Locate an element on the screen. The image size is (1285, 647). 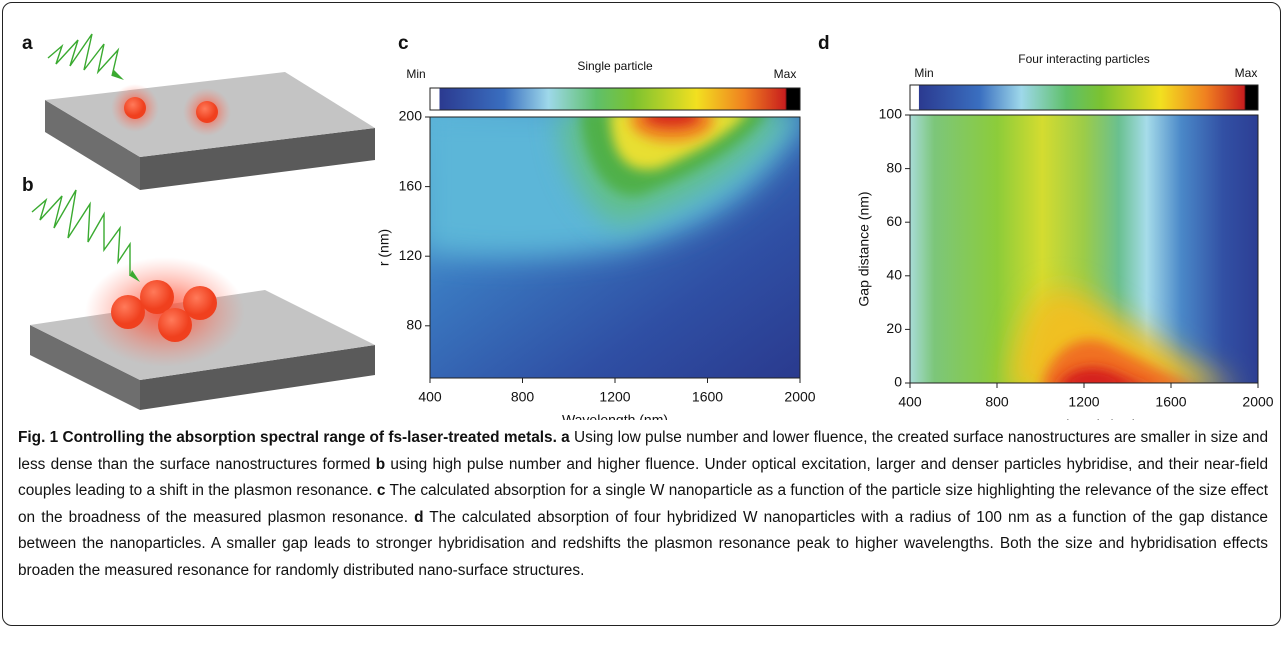
heatmap-d is located at coordinates (1084, 249).